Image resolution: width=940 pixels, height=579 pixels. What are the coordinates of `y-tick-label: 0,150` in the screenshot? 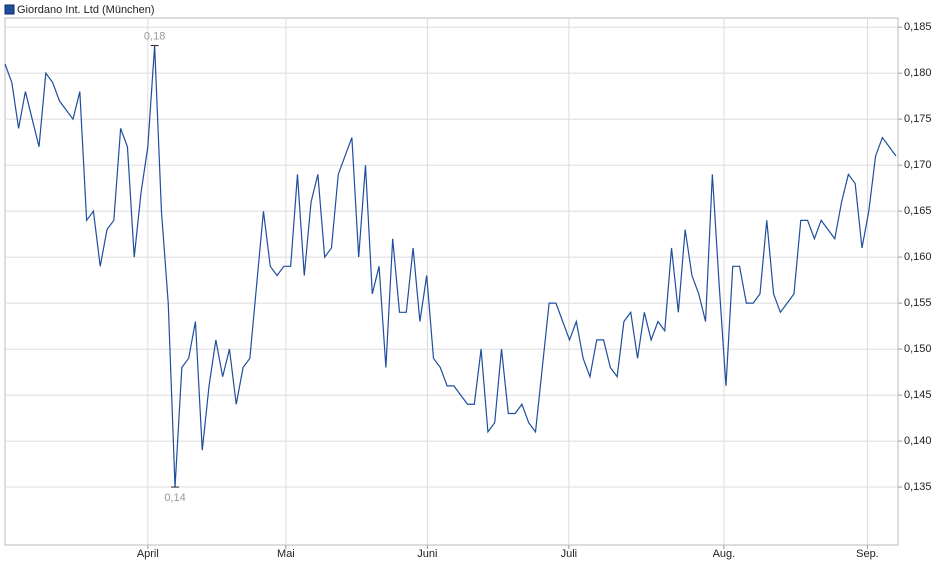 It's located at (918, 349).